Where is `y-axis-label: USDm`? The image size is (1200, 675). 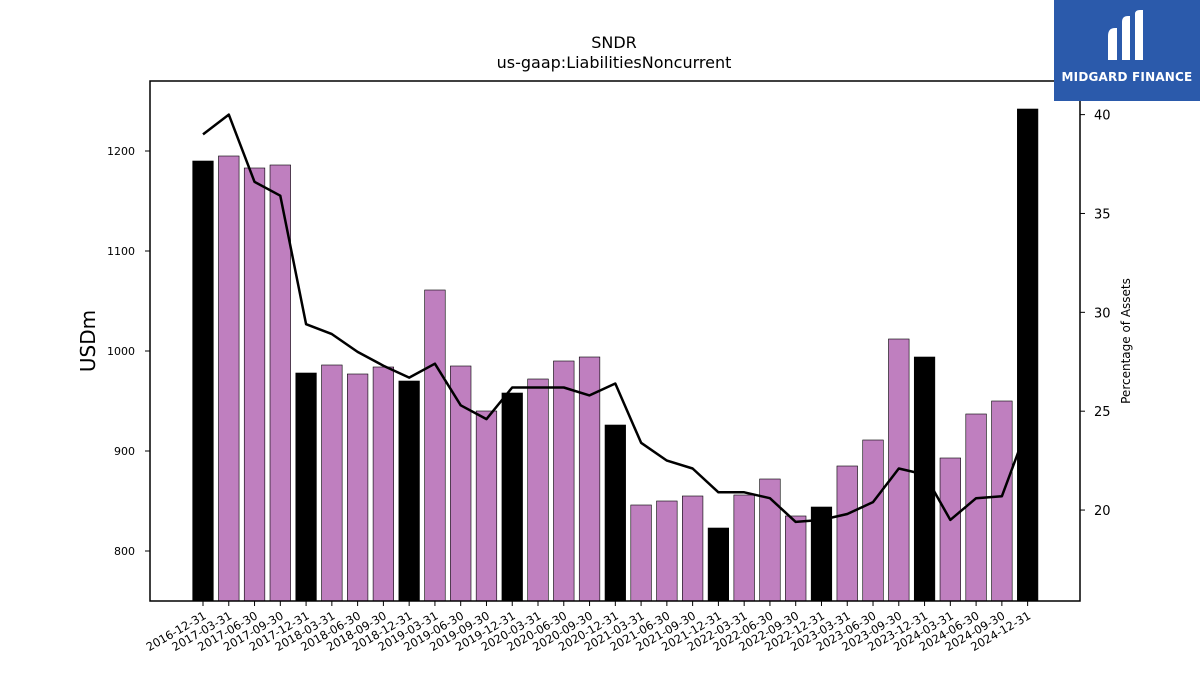 y-axis-label: USDm is located at coordinates (88, 341).